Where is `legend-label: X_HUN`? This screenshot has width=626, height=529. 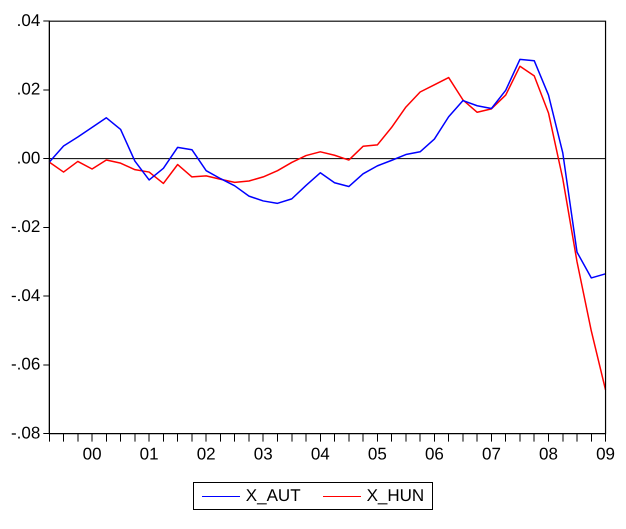
legend-label: X_HUN is located at coordinates (395, 496).